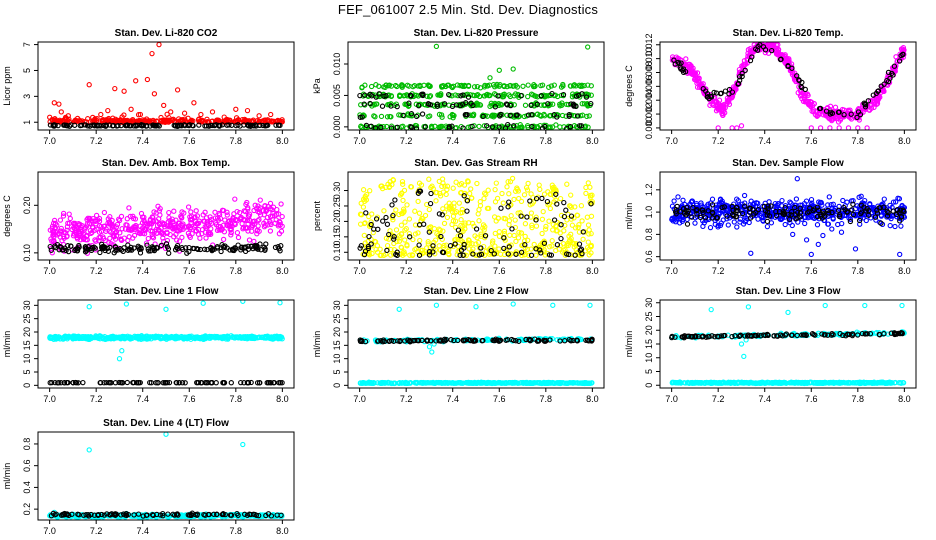 Image resolution: width=936 pixels, height=540 pixels. I want to click on x-tick-label: 7.2, so click(718, 271).